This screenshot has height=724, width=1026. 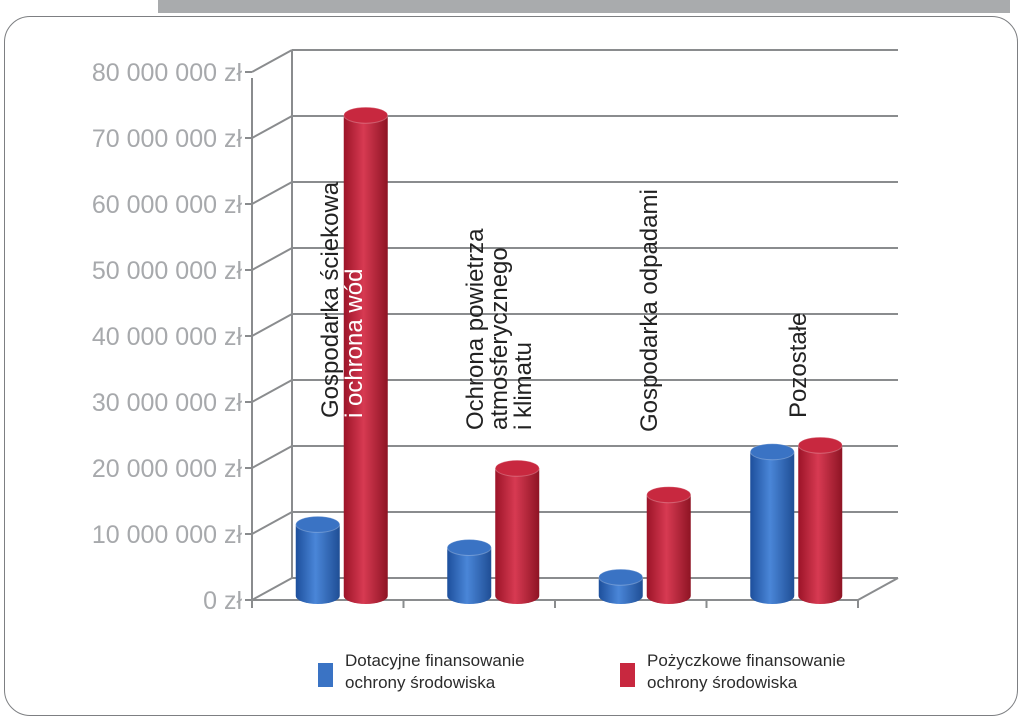 What do you see at coordinates (222, 601) in the screenshot?
I see `y-tick-label: 0 zł` at bounding box center [222, 601].